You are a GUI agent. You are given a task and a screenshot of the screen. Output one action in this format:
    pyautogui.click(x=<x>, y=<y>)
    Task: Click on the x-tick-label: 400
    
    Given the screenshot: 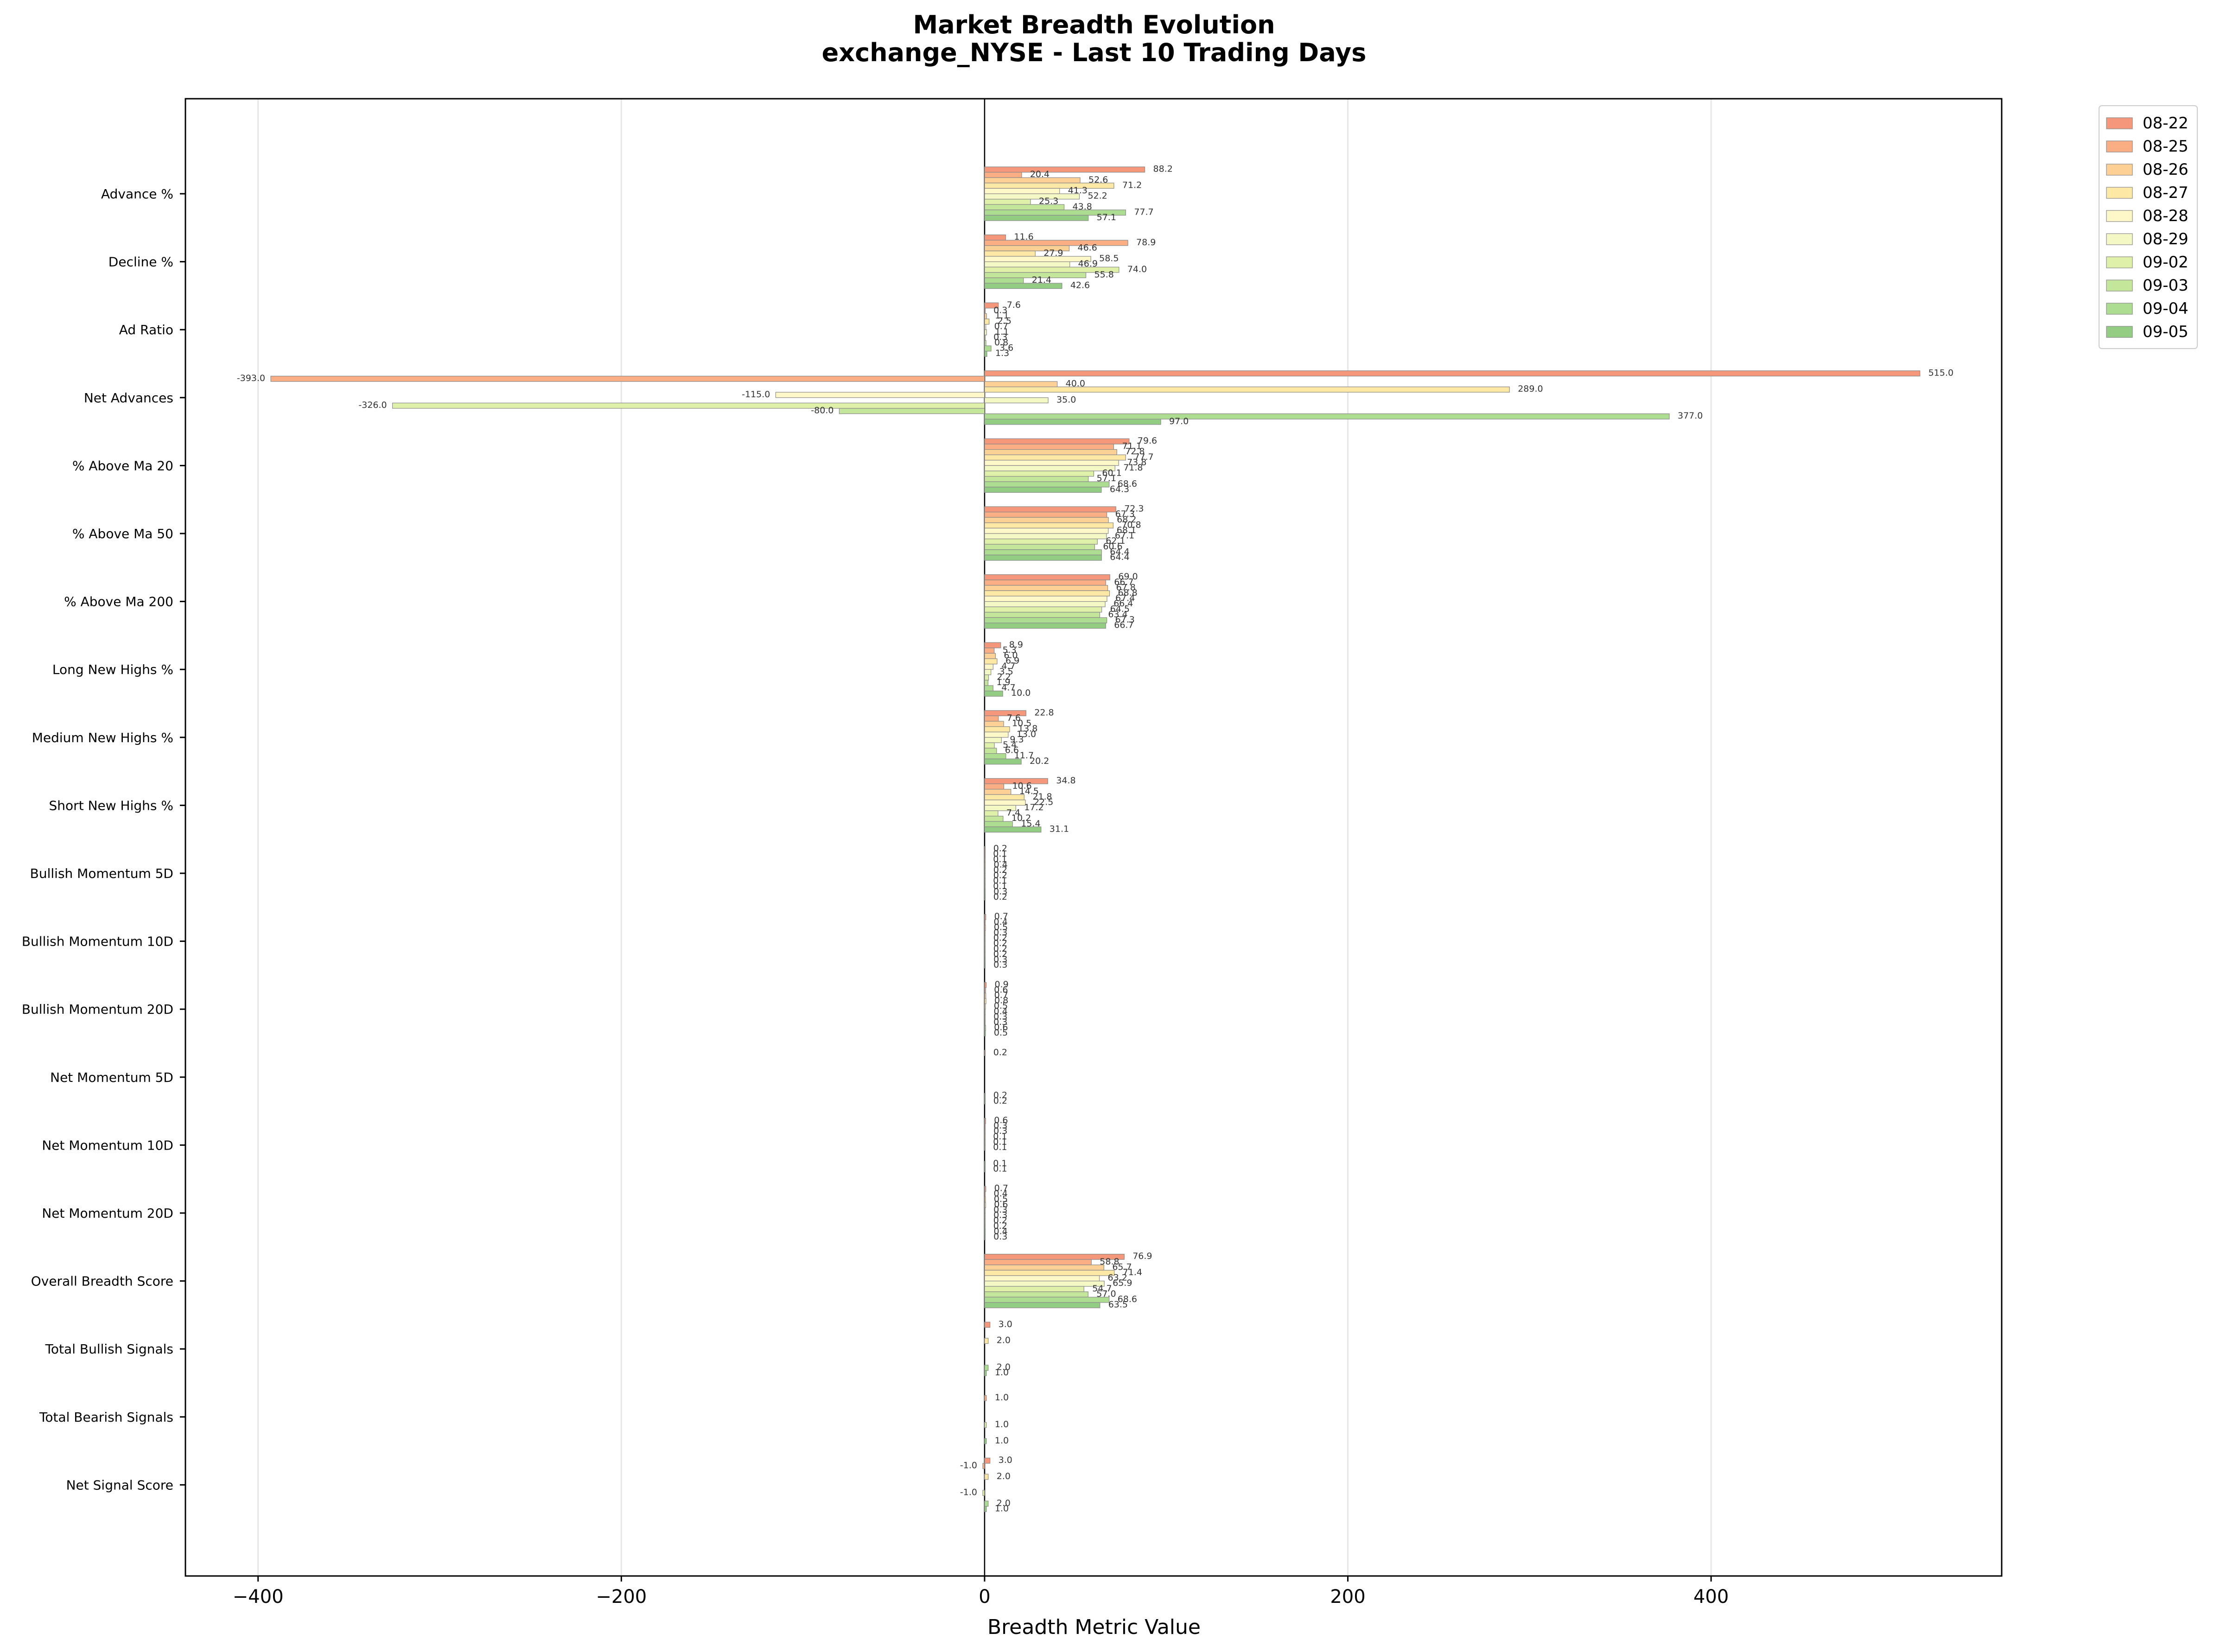 What is the action you would take?
    pyautogui.click(x=1711, y=1597)
    